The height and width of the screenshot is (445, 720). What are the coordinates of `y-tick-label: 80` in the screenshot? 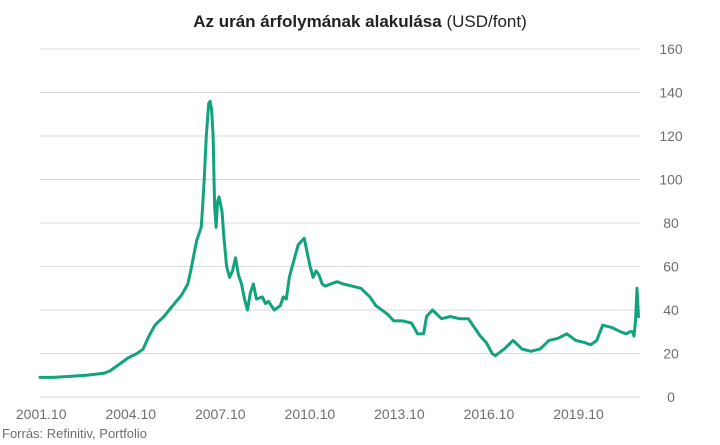 It's located at (671, 223).